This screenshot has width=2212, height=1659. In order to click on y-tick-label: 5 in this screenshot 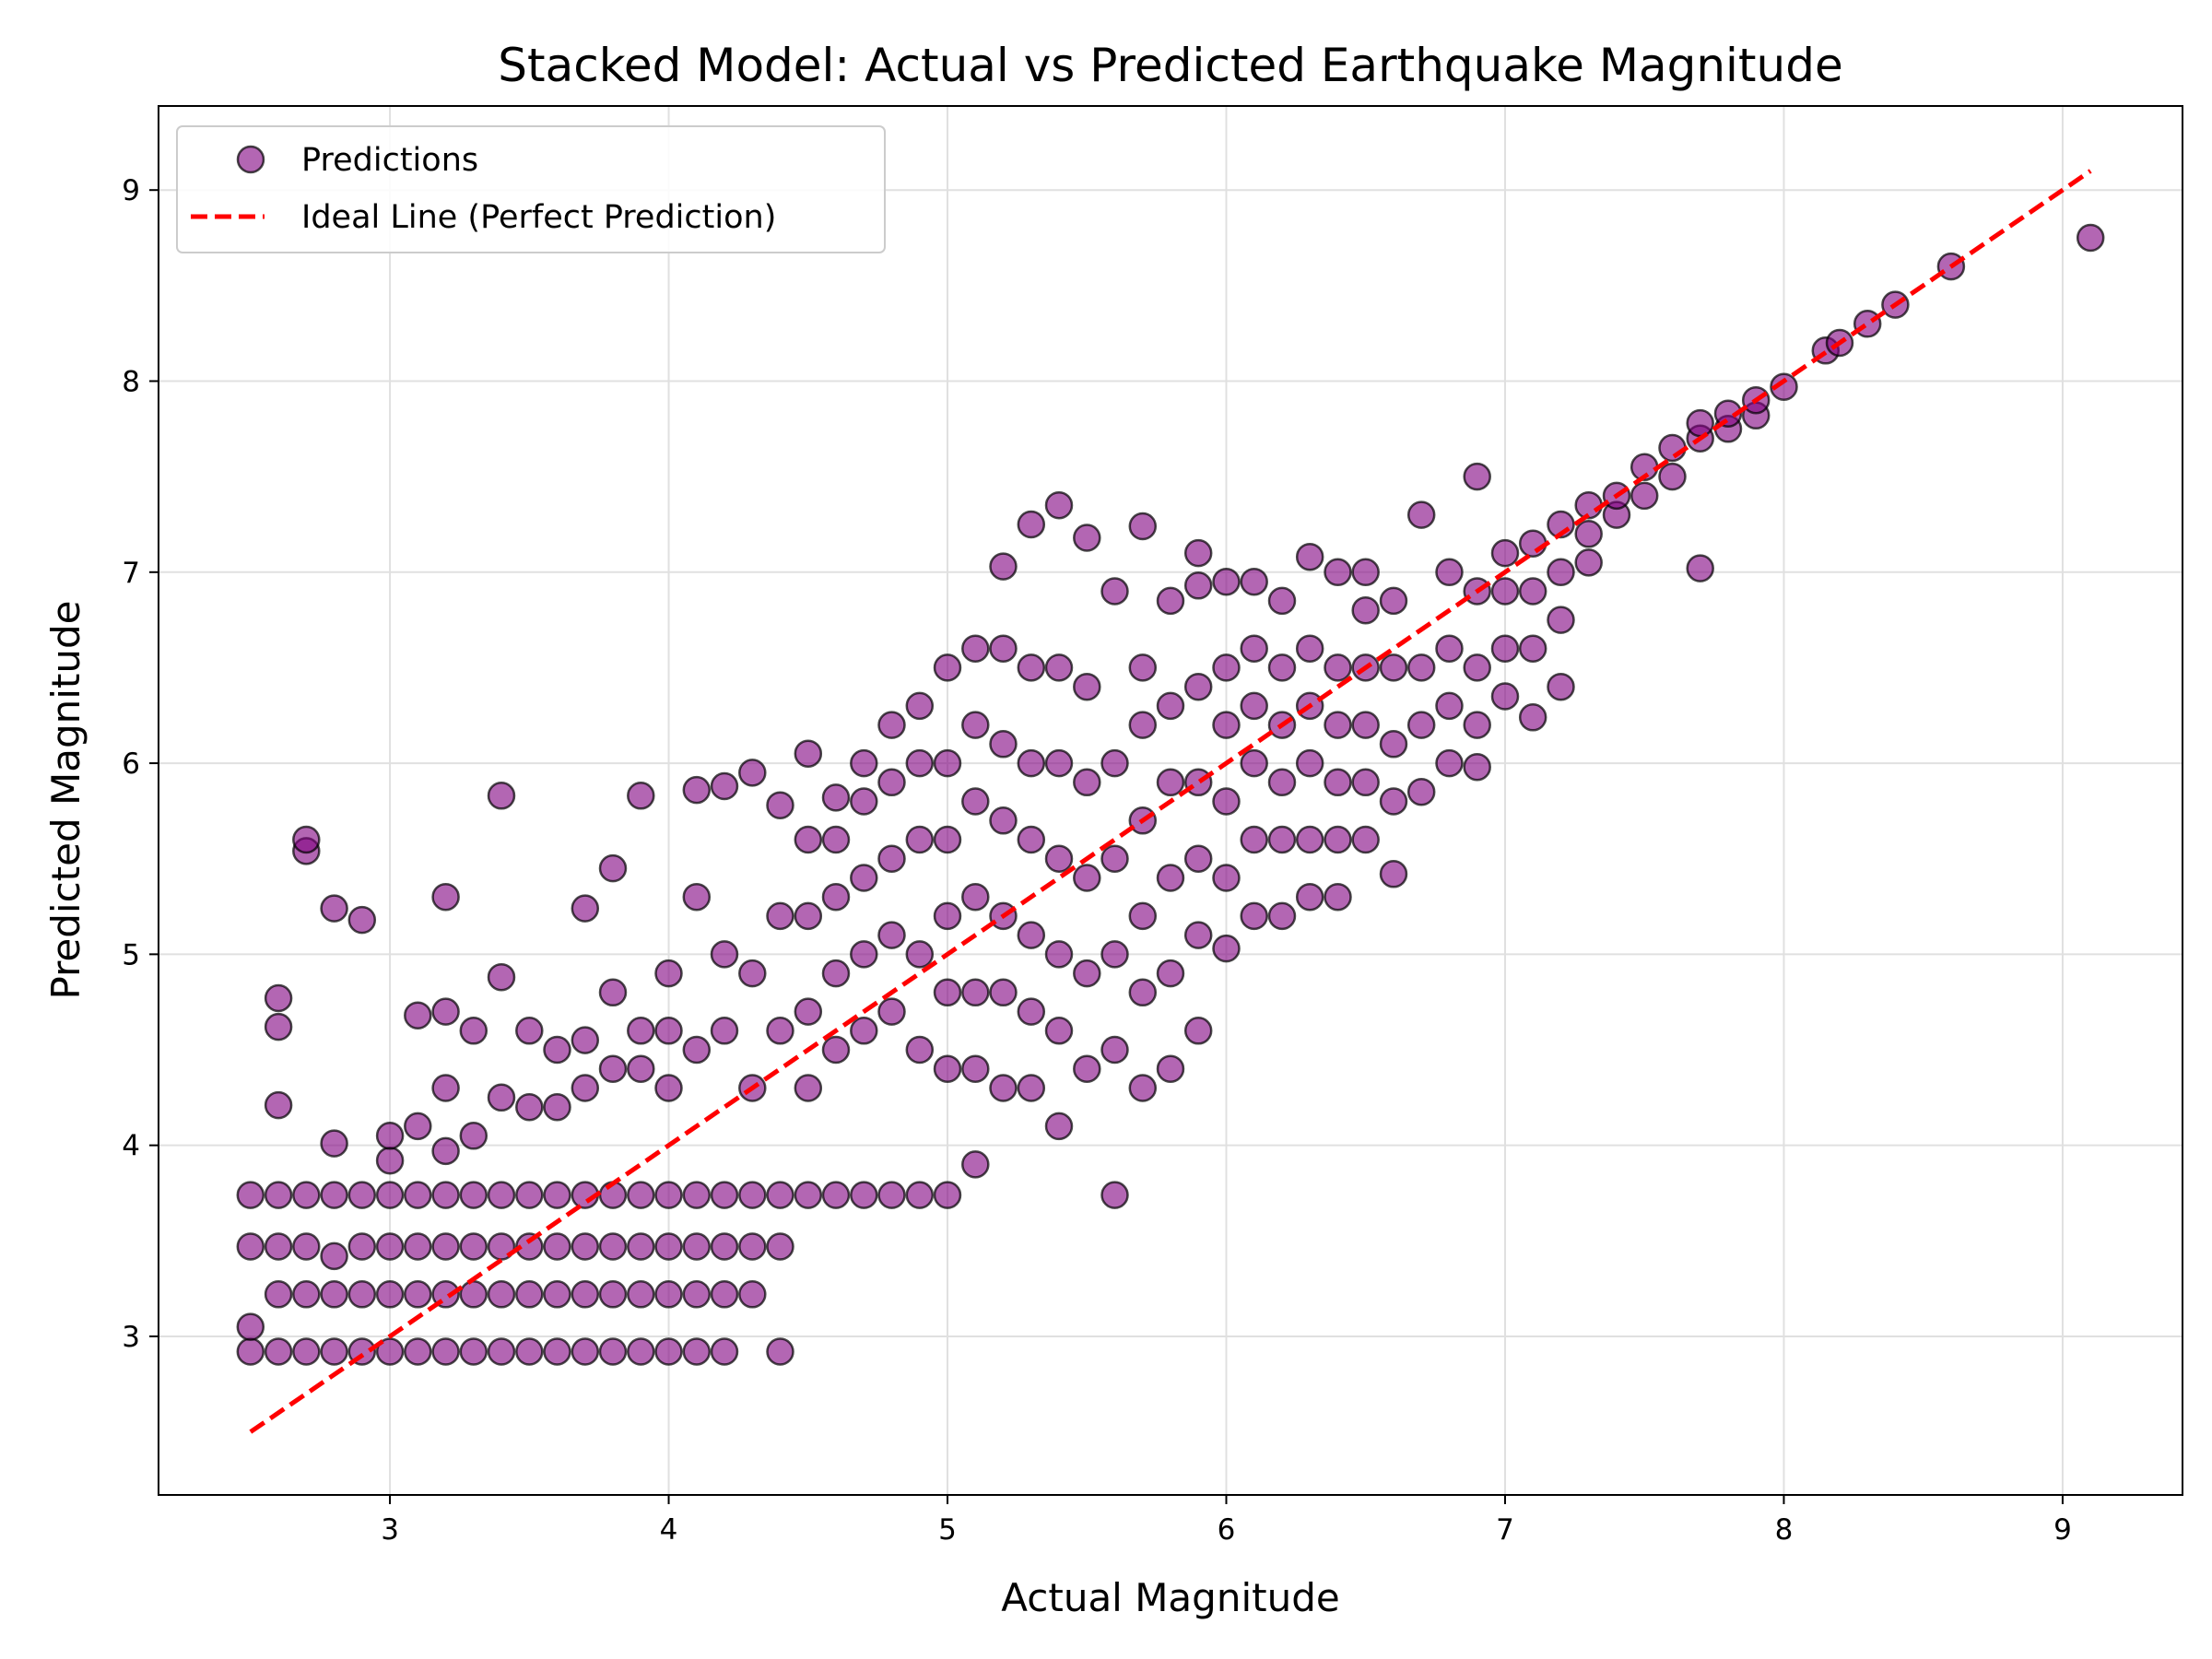, I will do `click(131, 954)`.